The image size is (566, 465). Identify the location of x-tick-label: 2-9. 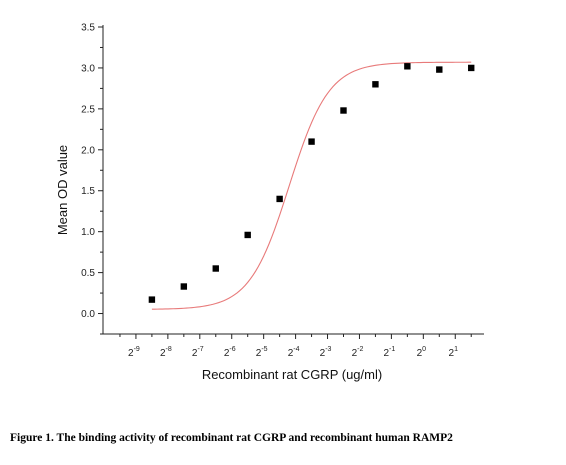
(134, 352).